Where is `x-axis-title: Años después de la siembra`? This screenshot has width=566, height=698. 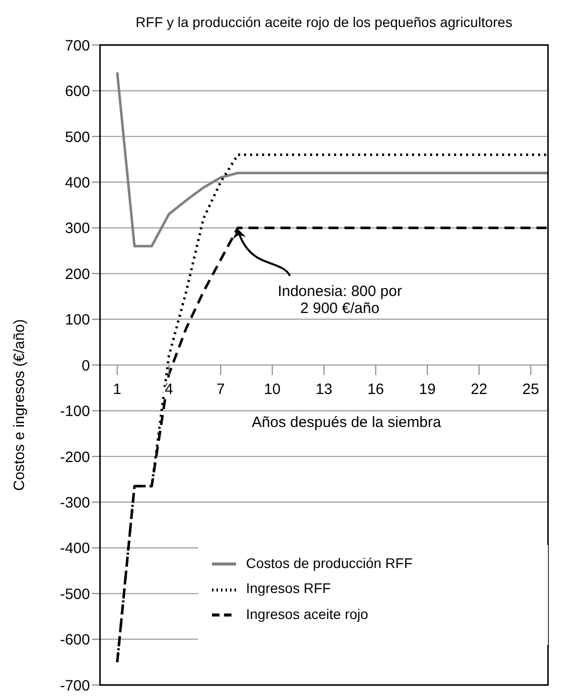 x-axis-title: Años después de la siembra is located at coordinates (347, 422).